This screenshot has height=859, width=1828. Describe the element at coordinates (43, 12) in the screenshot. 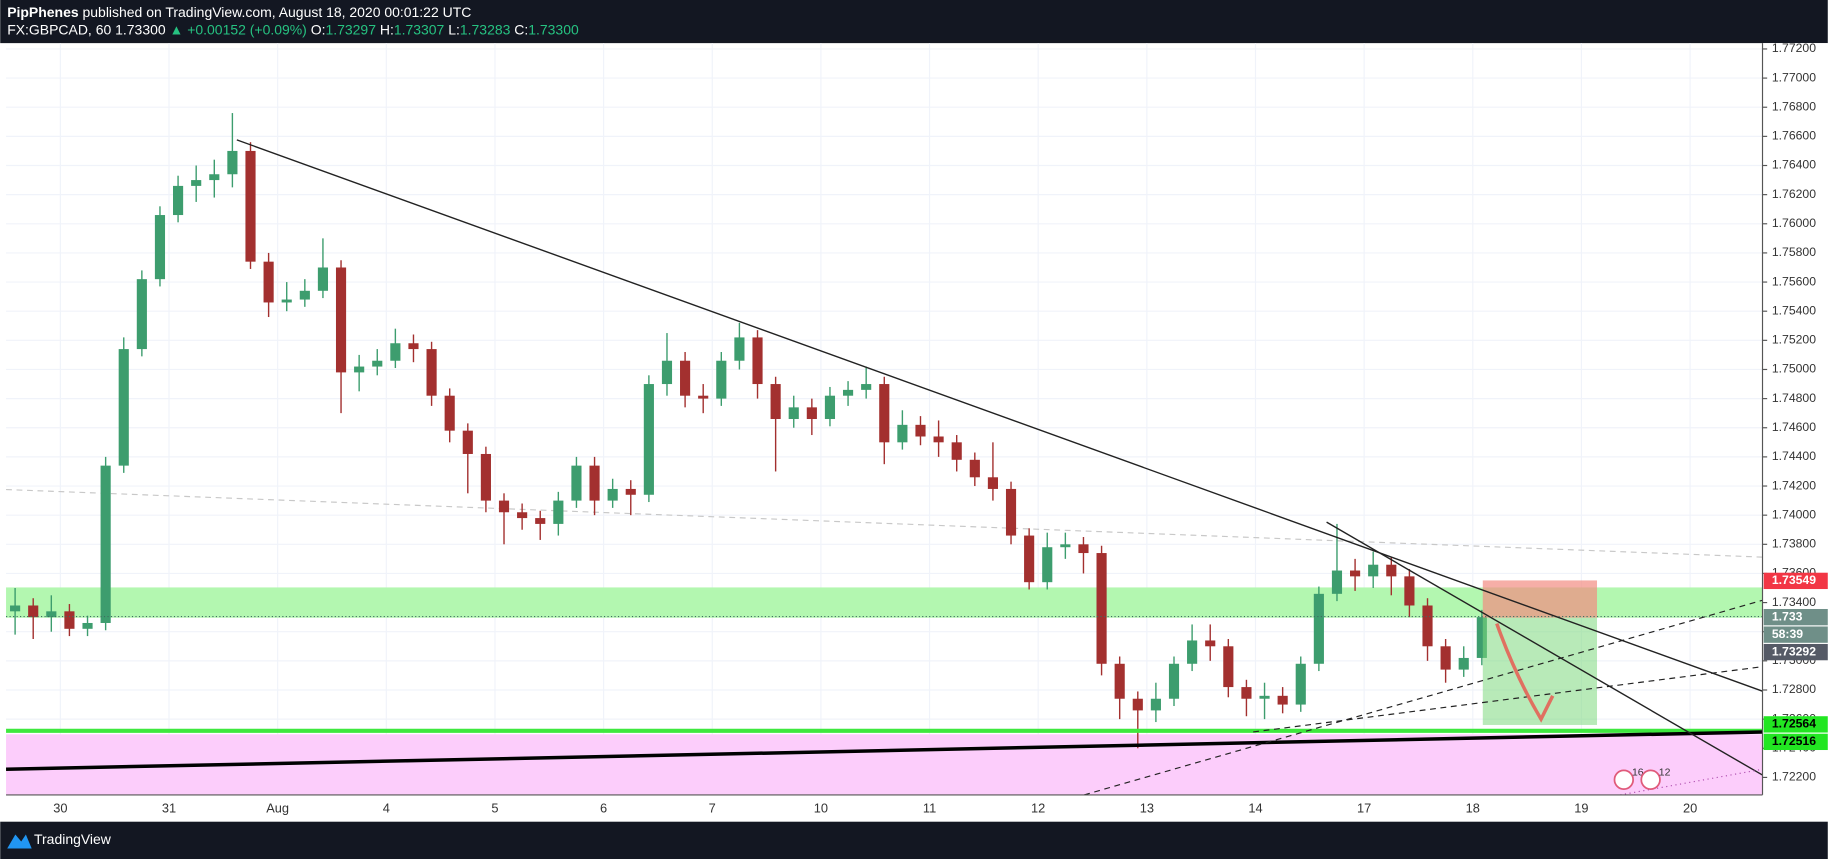

I see `author: PipPhenes` at that location.